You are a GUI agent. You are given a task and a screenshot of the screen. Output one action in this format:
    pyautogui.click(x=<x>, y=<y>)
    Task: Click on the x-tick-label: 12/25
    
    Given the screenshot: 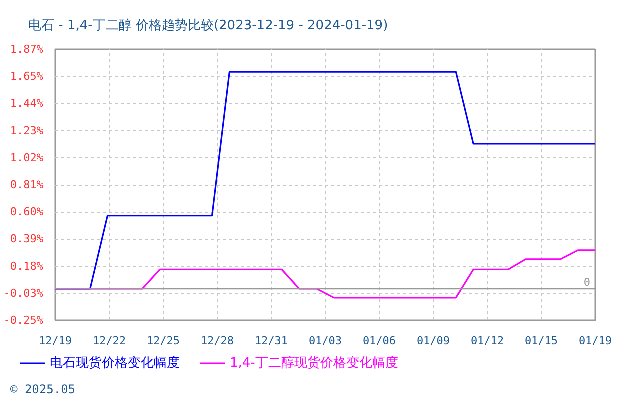 What is the action you would take?
    pyautogui.click(x=163, y=341)
    